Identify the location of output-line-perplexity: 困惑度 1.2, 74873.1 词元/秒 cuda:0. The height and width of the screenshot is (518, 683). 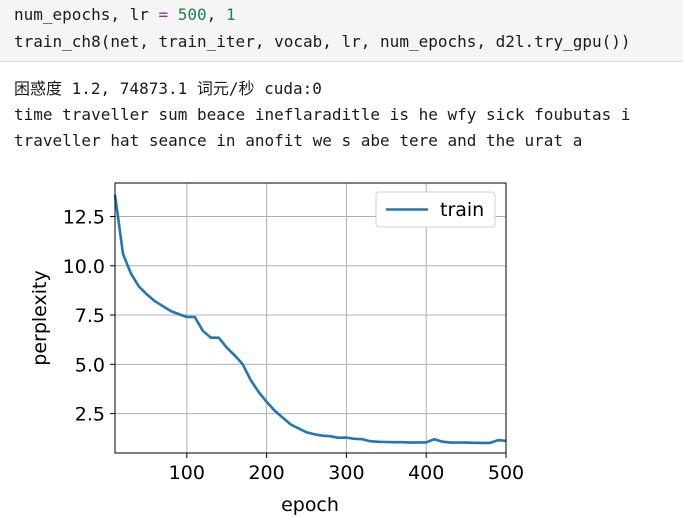
(168, 88).